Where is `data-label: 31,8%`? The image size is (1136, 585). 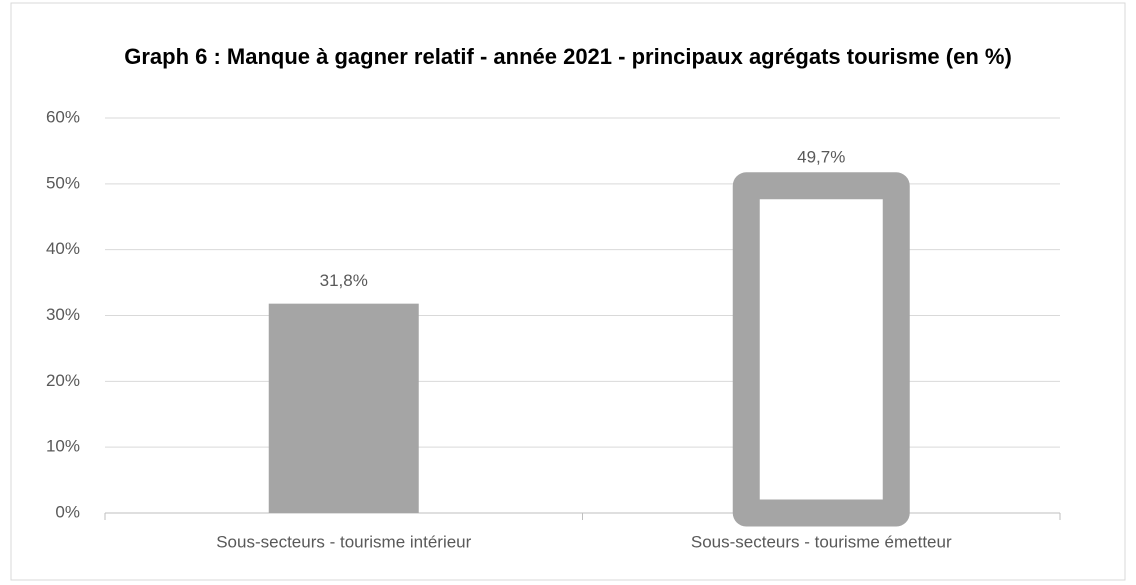 data-label: 31,8% is located at coordinates (344, 280).